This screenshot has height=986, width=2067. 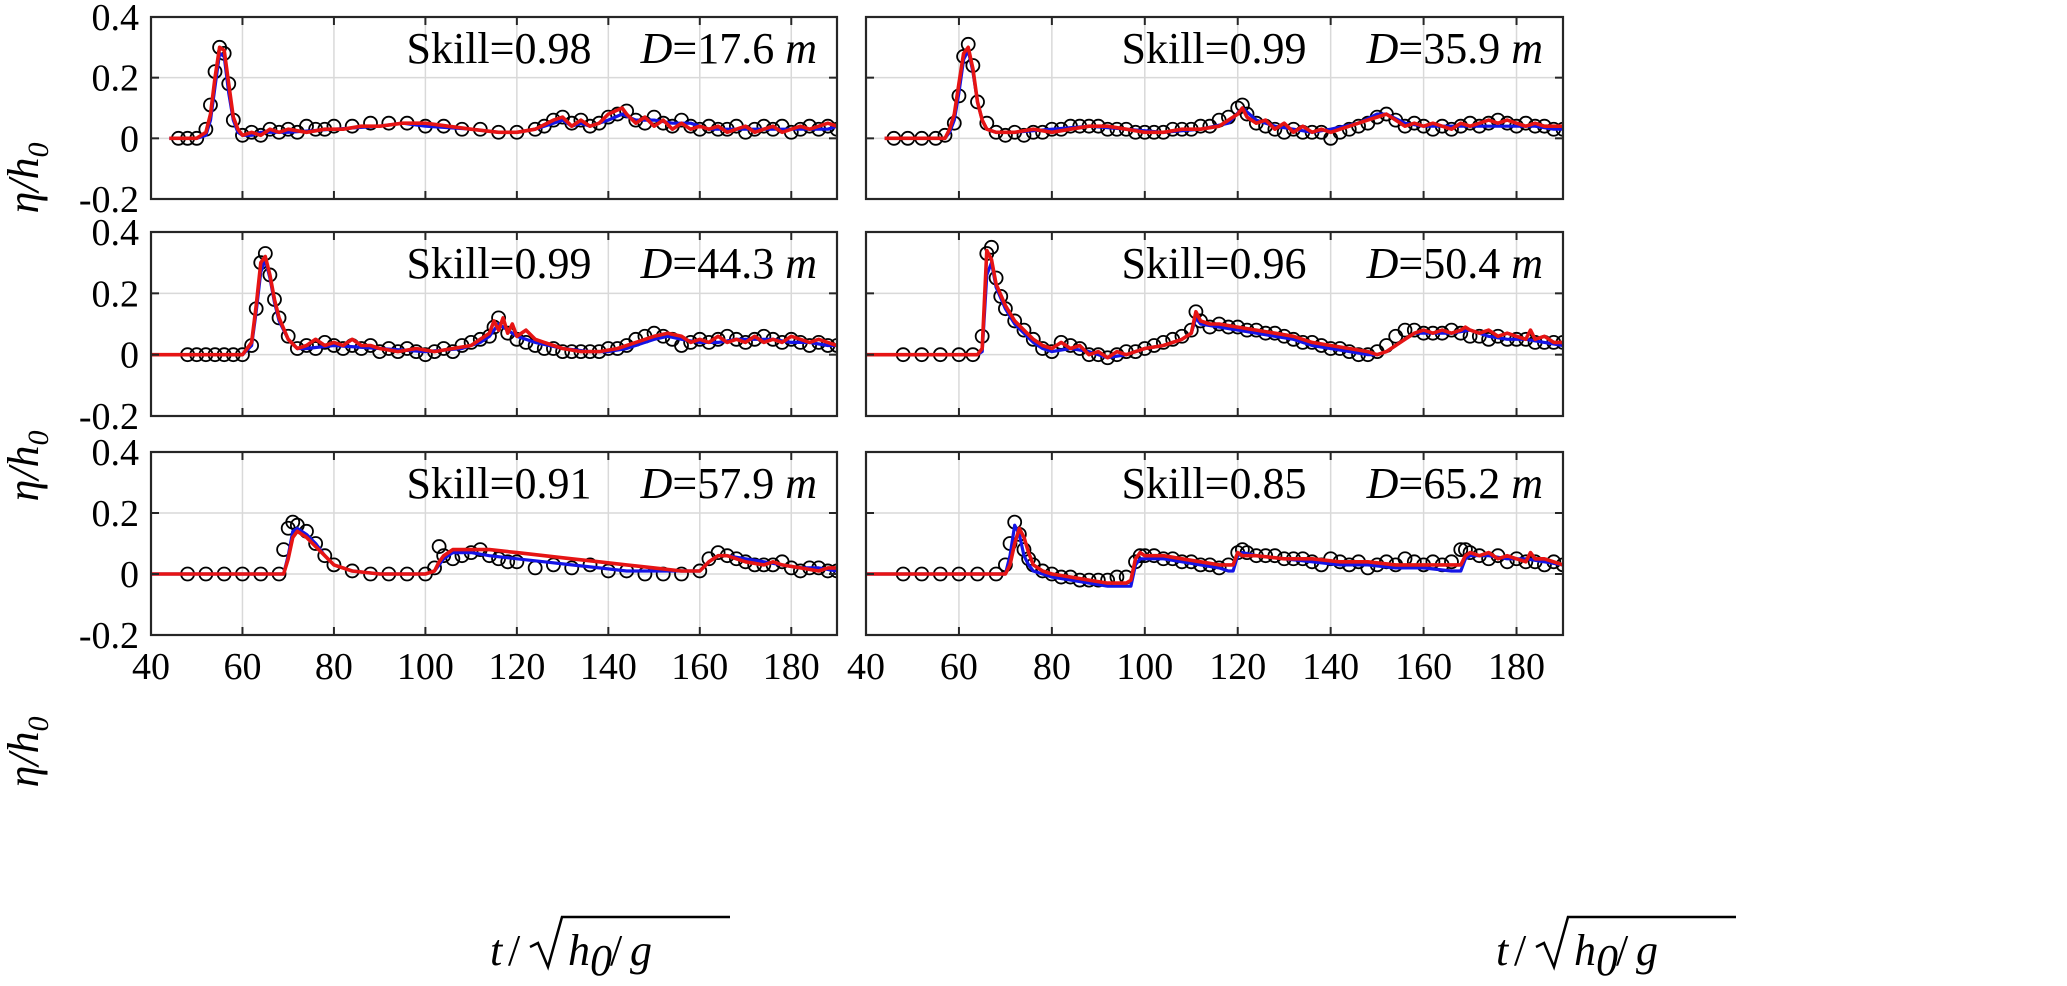 I want to click on depth-annotation: D=57.9 m, so click(x=728, y=483).